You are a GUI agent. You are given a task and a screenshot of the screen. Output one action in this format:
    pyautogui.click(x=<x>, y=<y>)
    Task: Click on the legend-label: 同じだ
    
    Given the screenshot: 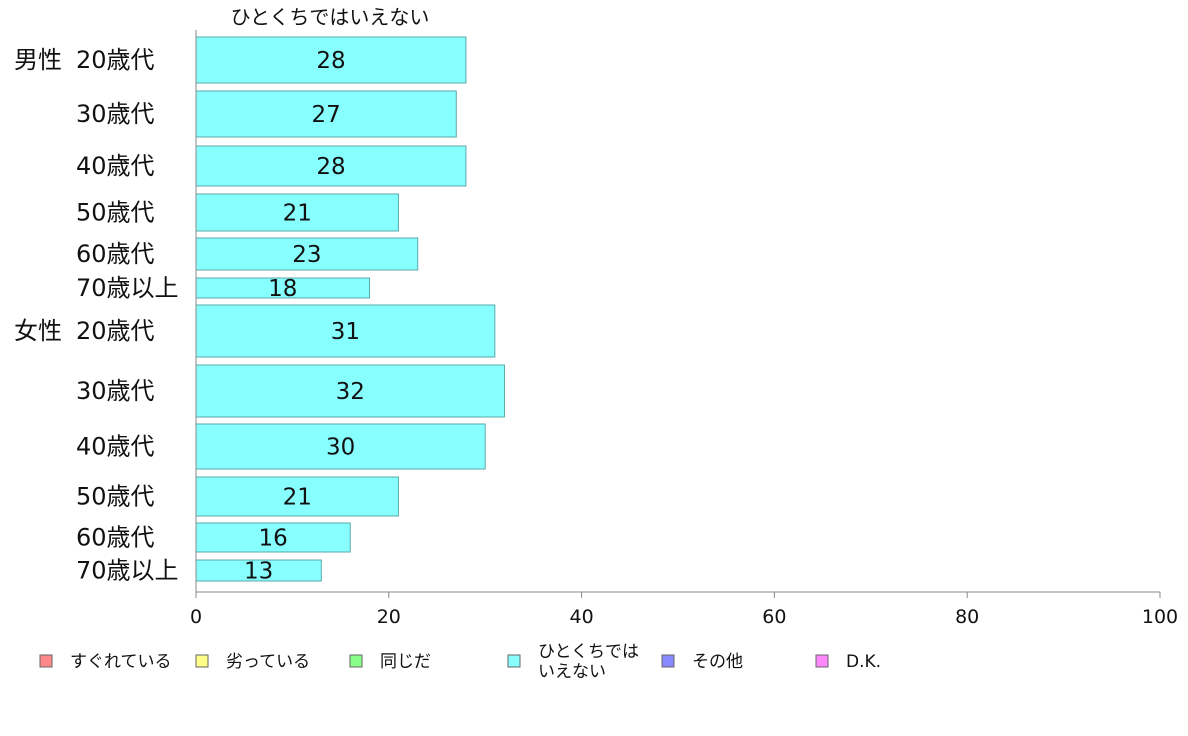 What is the action you would take?
    pyautogui.click(x=405, y=662)
    